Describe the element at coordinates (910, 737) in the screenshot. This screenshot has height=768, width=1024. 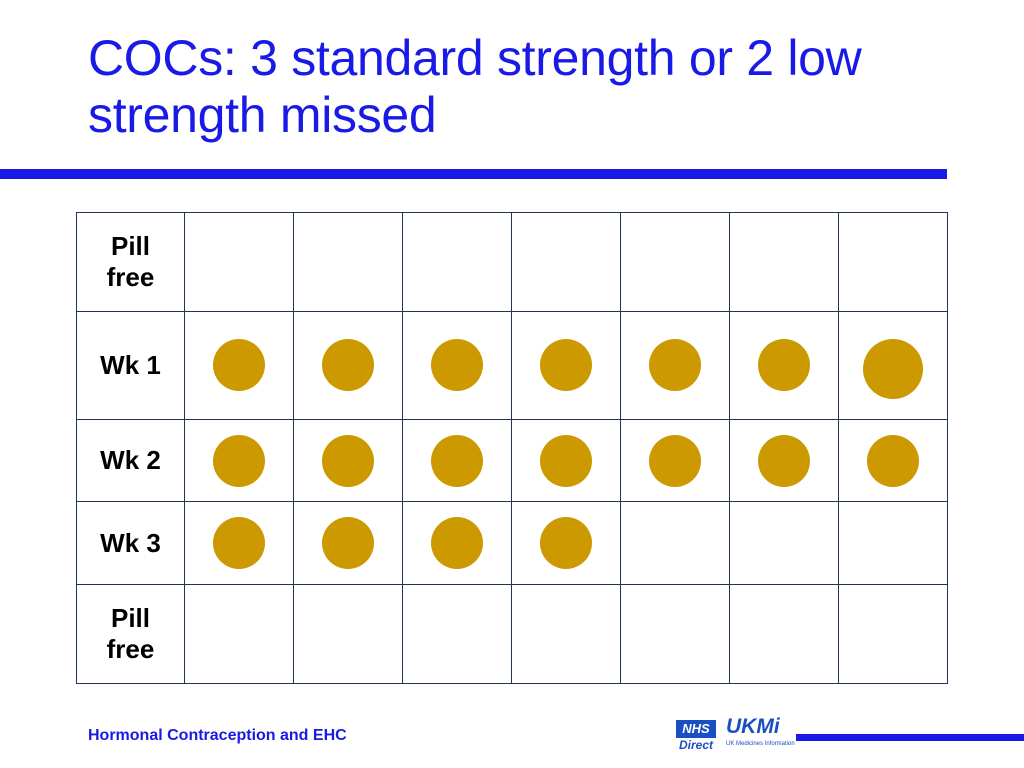
I see `footer-divider` at that location.